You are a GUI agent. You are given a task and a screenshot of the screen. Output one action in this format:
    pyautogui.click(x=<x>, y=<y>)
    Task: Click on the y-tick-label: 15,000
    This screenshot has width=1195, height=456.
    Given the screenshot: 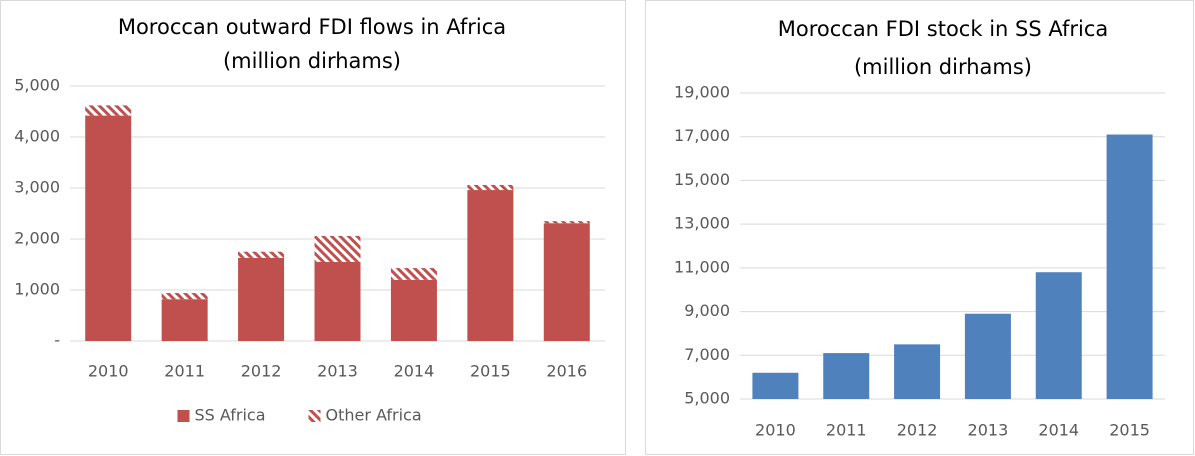 What is the action you would take?
    pyautogui.click(x=702, y=179)
    